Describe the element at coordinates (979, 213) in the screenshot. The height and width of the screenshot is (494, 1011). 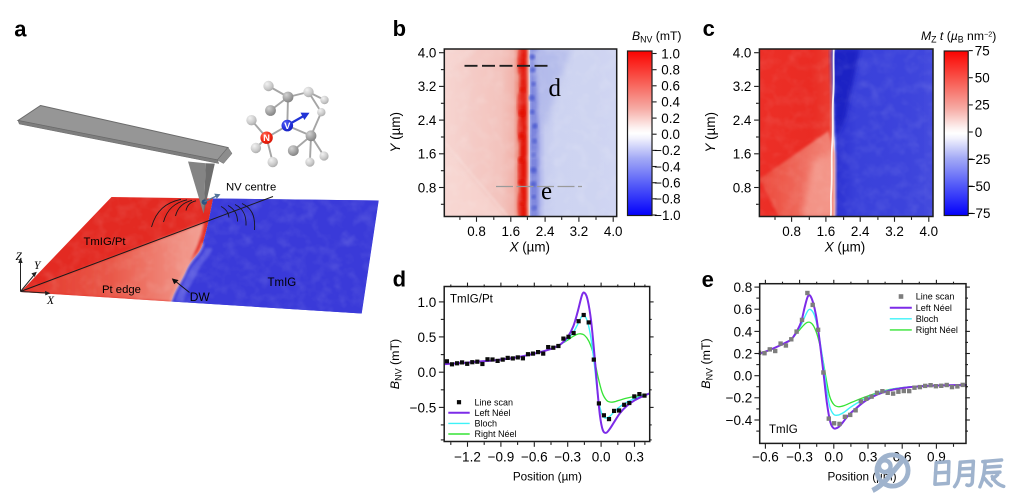
I see `svg-text: −75` at that location.